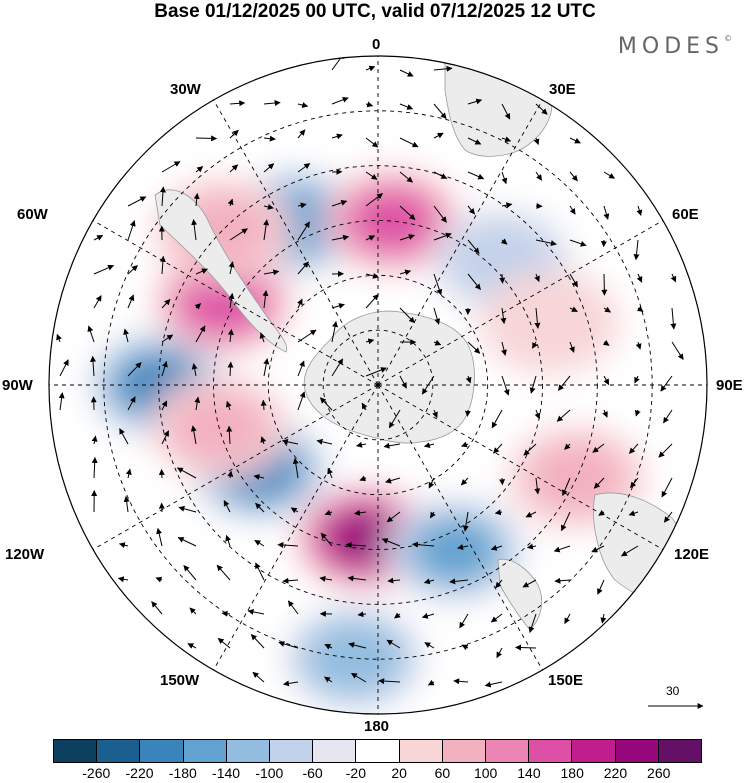  I want to click on lon-label-90w: 90W, so click(17, 385).